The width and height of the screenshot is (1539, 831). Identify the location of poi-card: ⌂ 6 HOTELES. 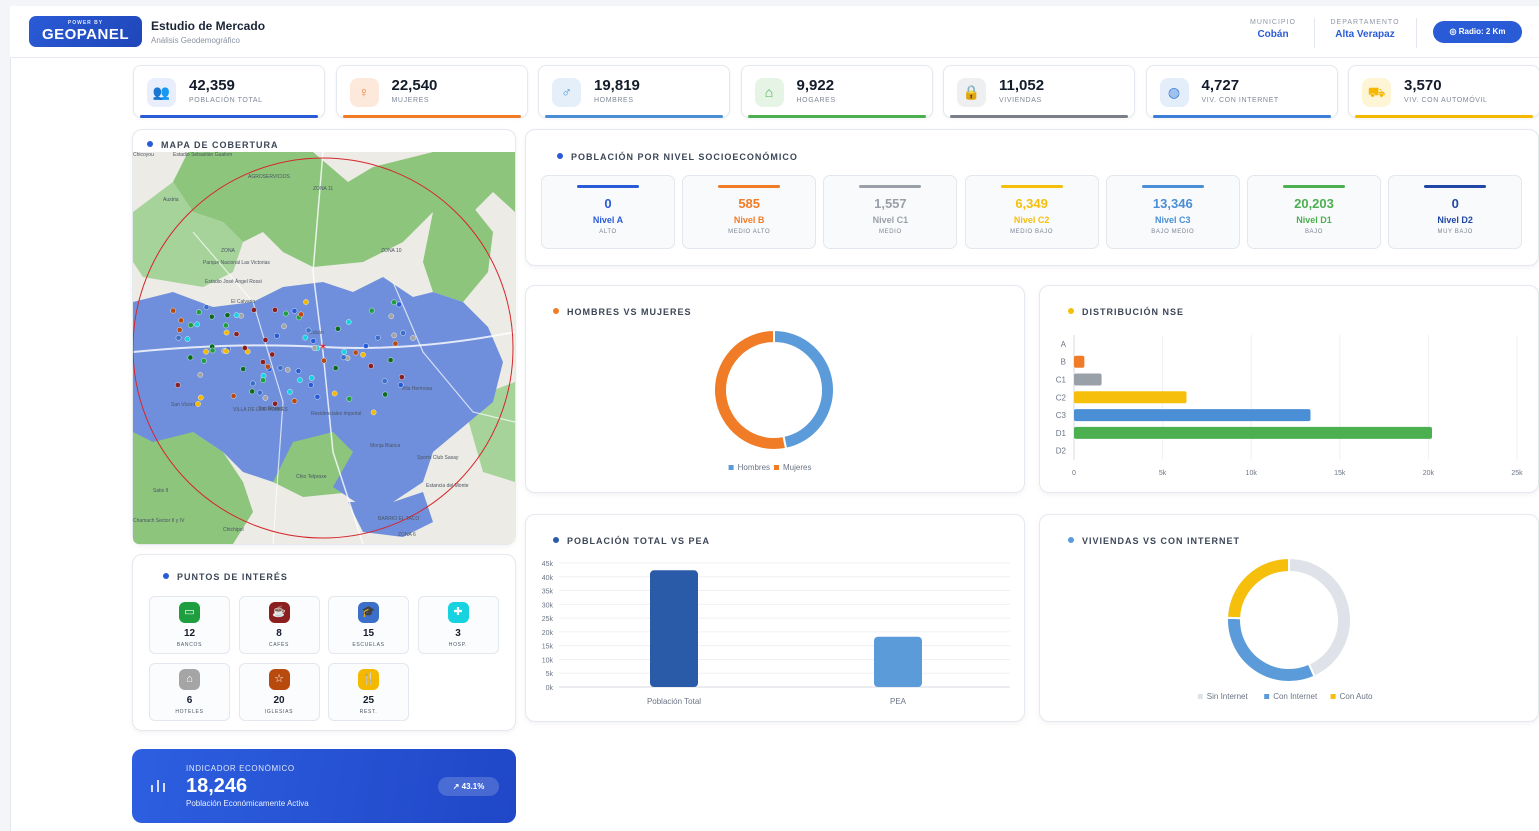
(189, 692).